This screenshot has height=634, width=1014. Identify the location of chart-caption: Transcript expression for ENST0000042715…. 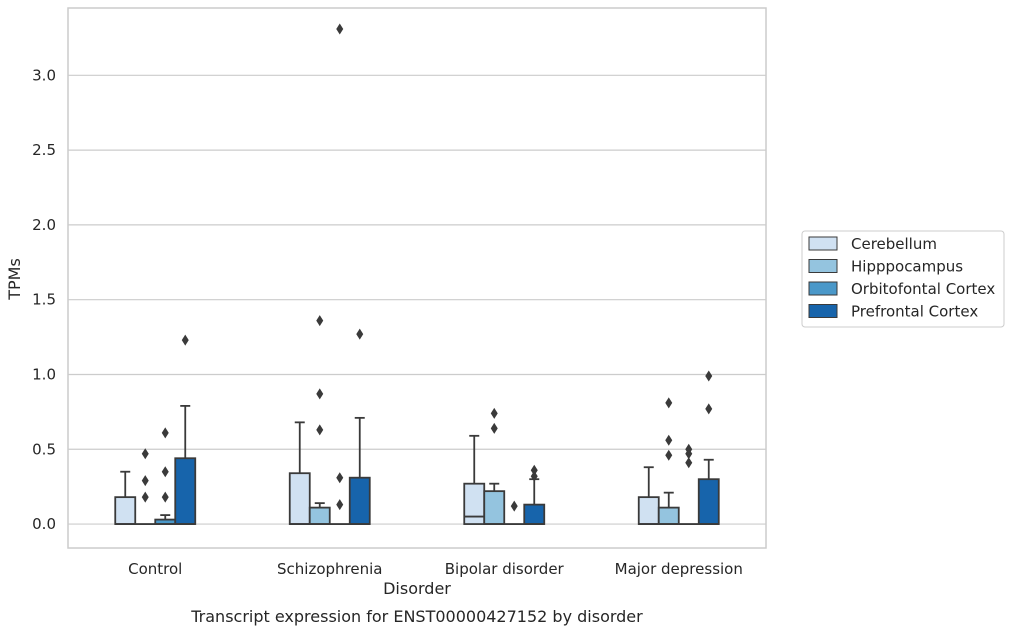
(416, 616).